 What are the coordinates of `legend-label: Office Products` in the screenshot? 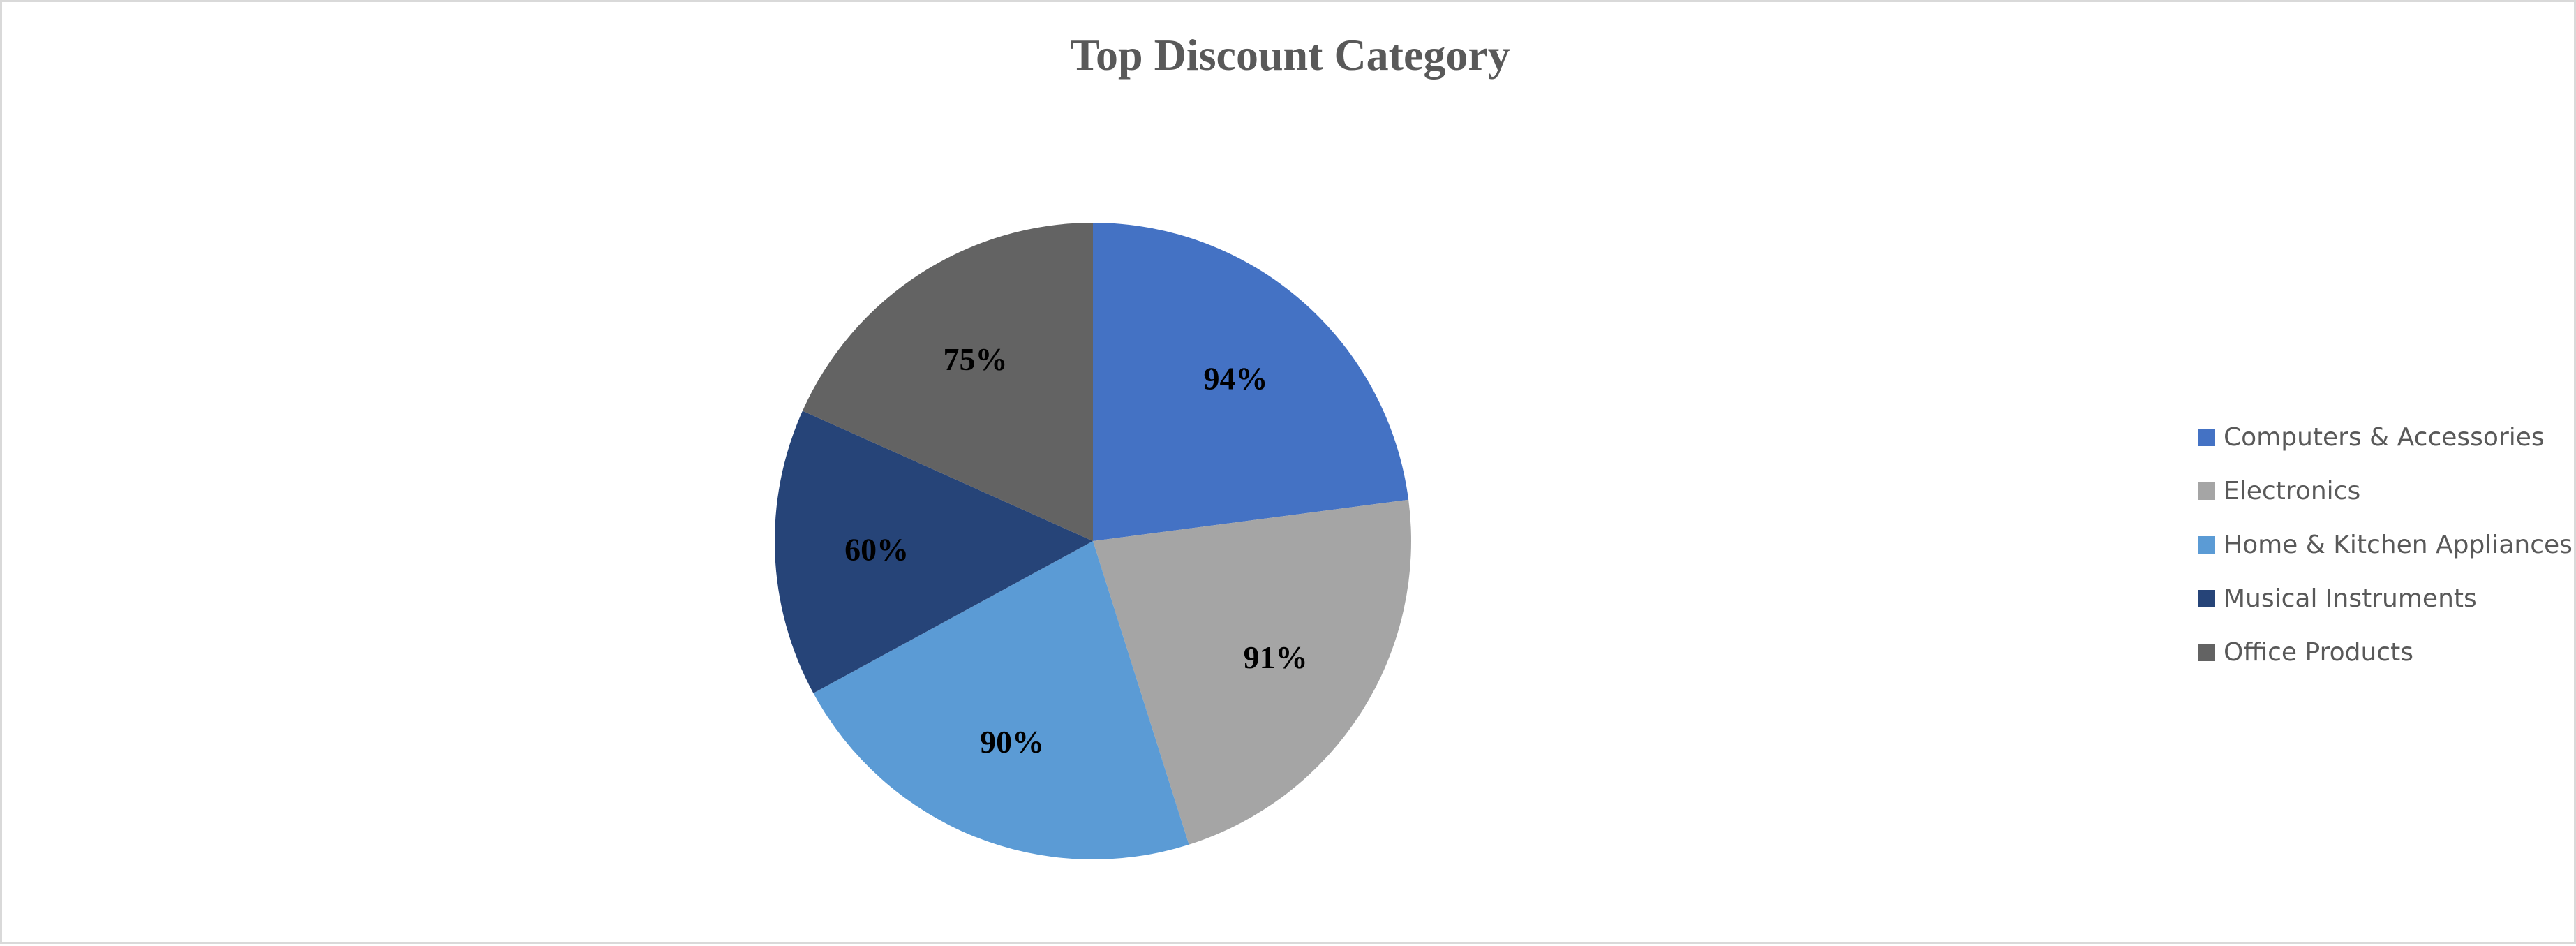 It's located at (2318, 652).